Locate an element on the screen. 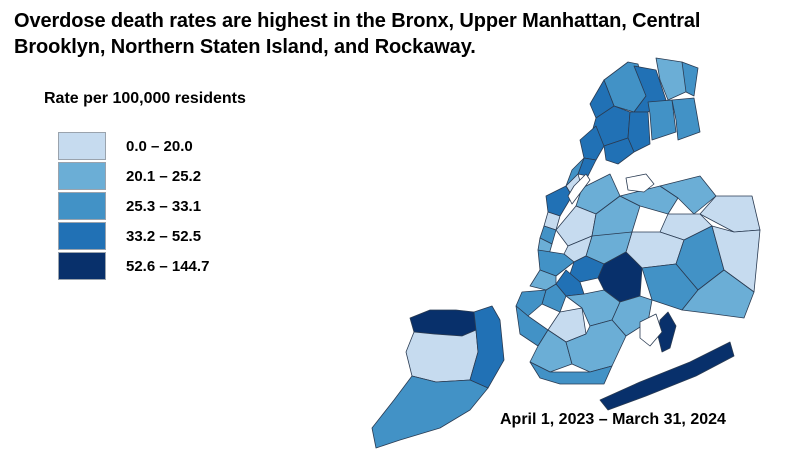 This screenshot has width=800, height=466. legend-label: 52.6 – 144.7 is located at coordinates (168, 266).